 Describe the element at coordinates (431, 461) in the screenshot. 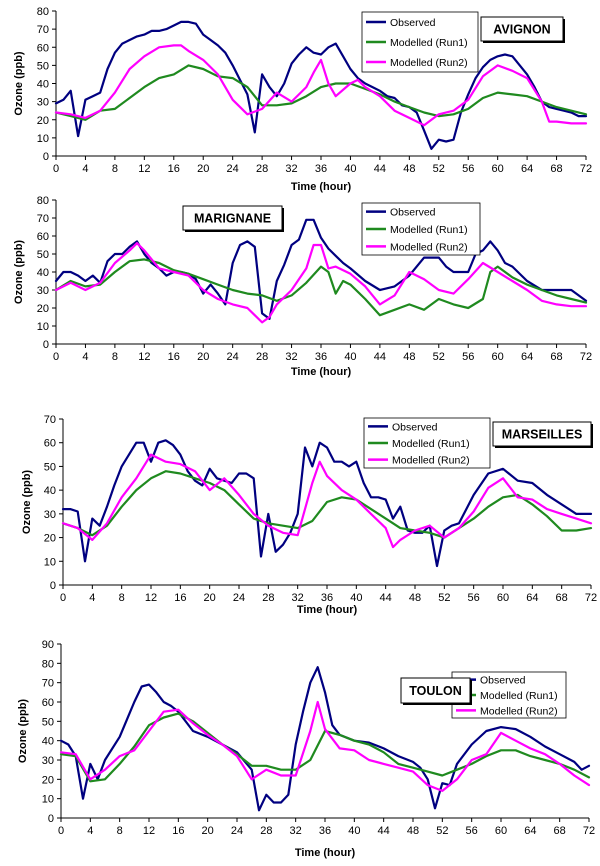

I see `legend-label: Modelled (Run2)` at that location.